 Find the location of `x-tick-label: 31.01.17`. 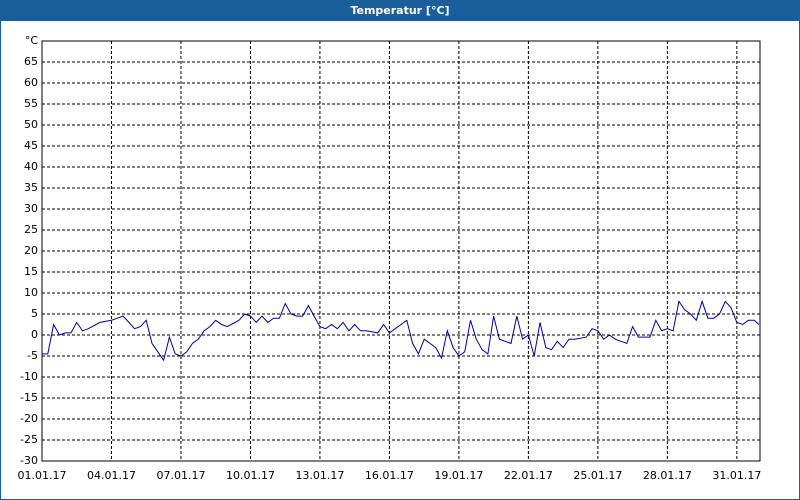

x-tick-label: 31.01.17 is located at coordinates (736, 475).